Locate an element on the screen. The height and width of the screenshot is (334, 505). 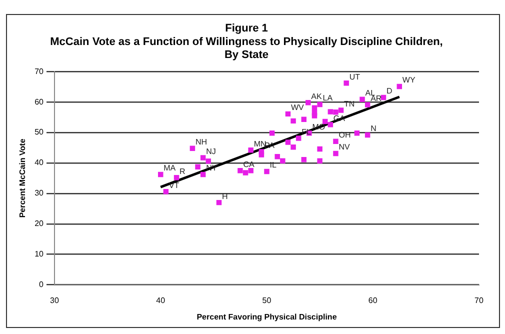
x-tick-label: 50 is located at coordinates (267, 300).